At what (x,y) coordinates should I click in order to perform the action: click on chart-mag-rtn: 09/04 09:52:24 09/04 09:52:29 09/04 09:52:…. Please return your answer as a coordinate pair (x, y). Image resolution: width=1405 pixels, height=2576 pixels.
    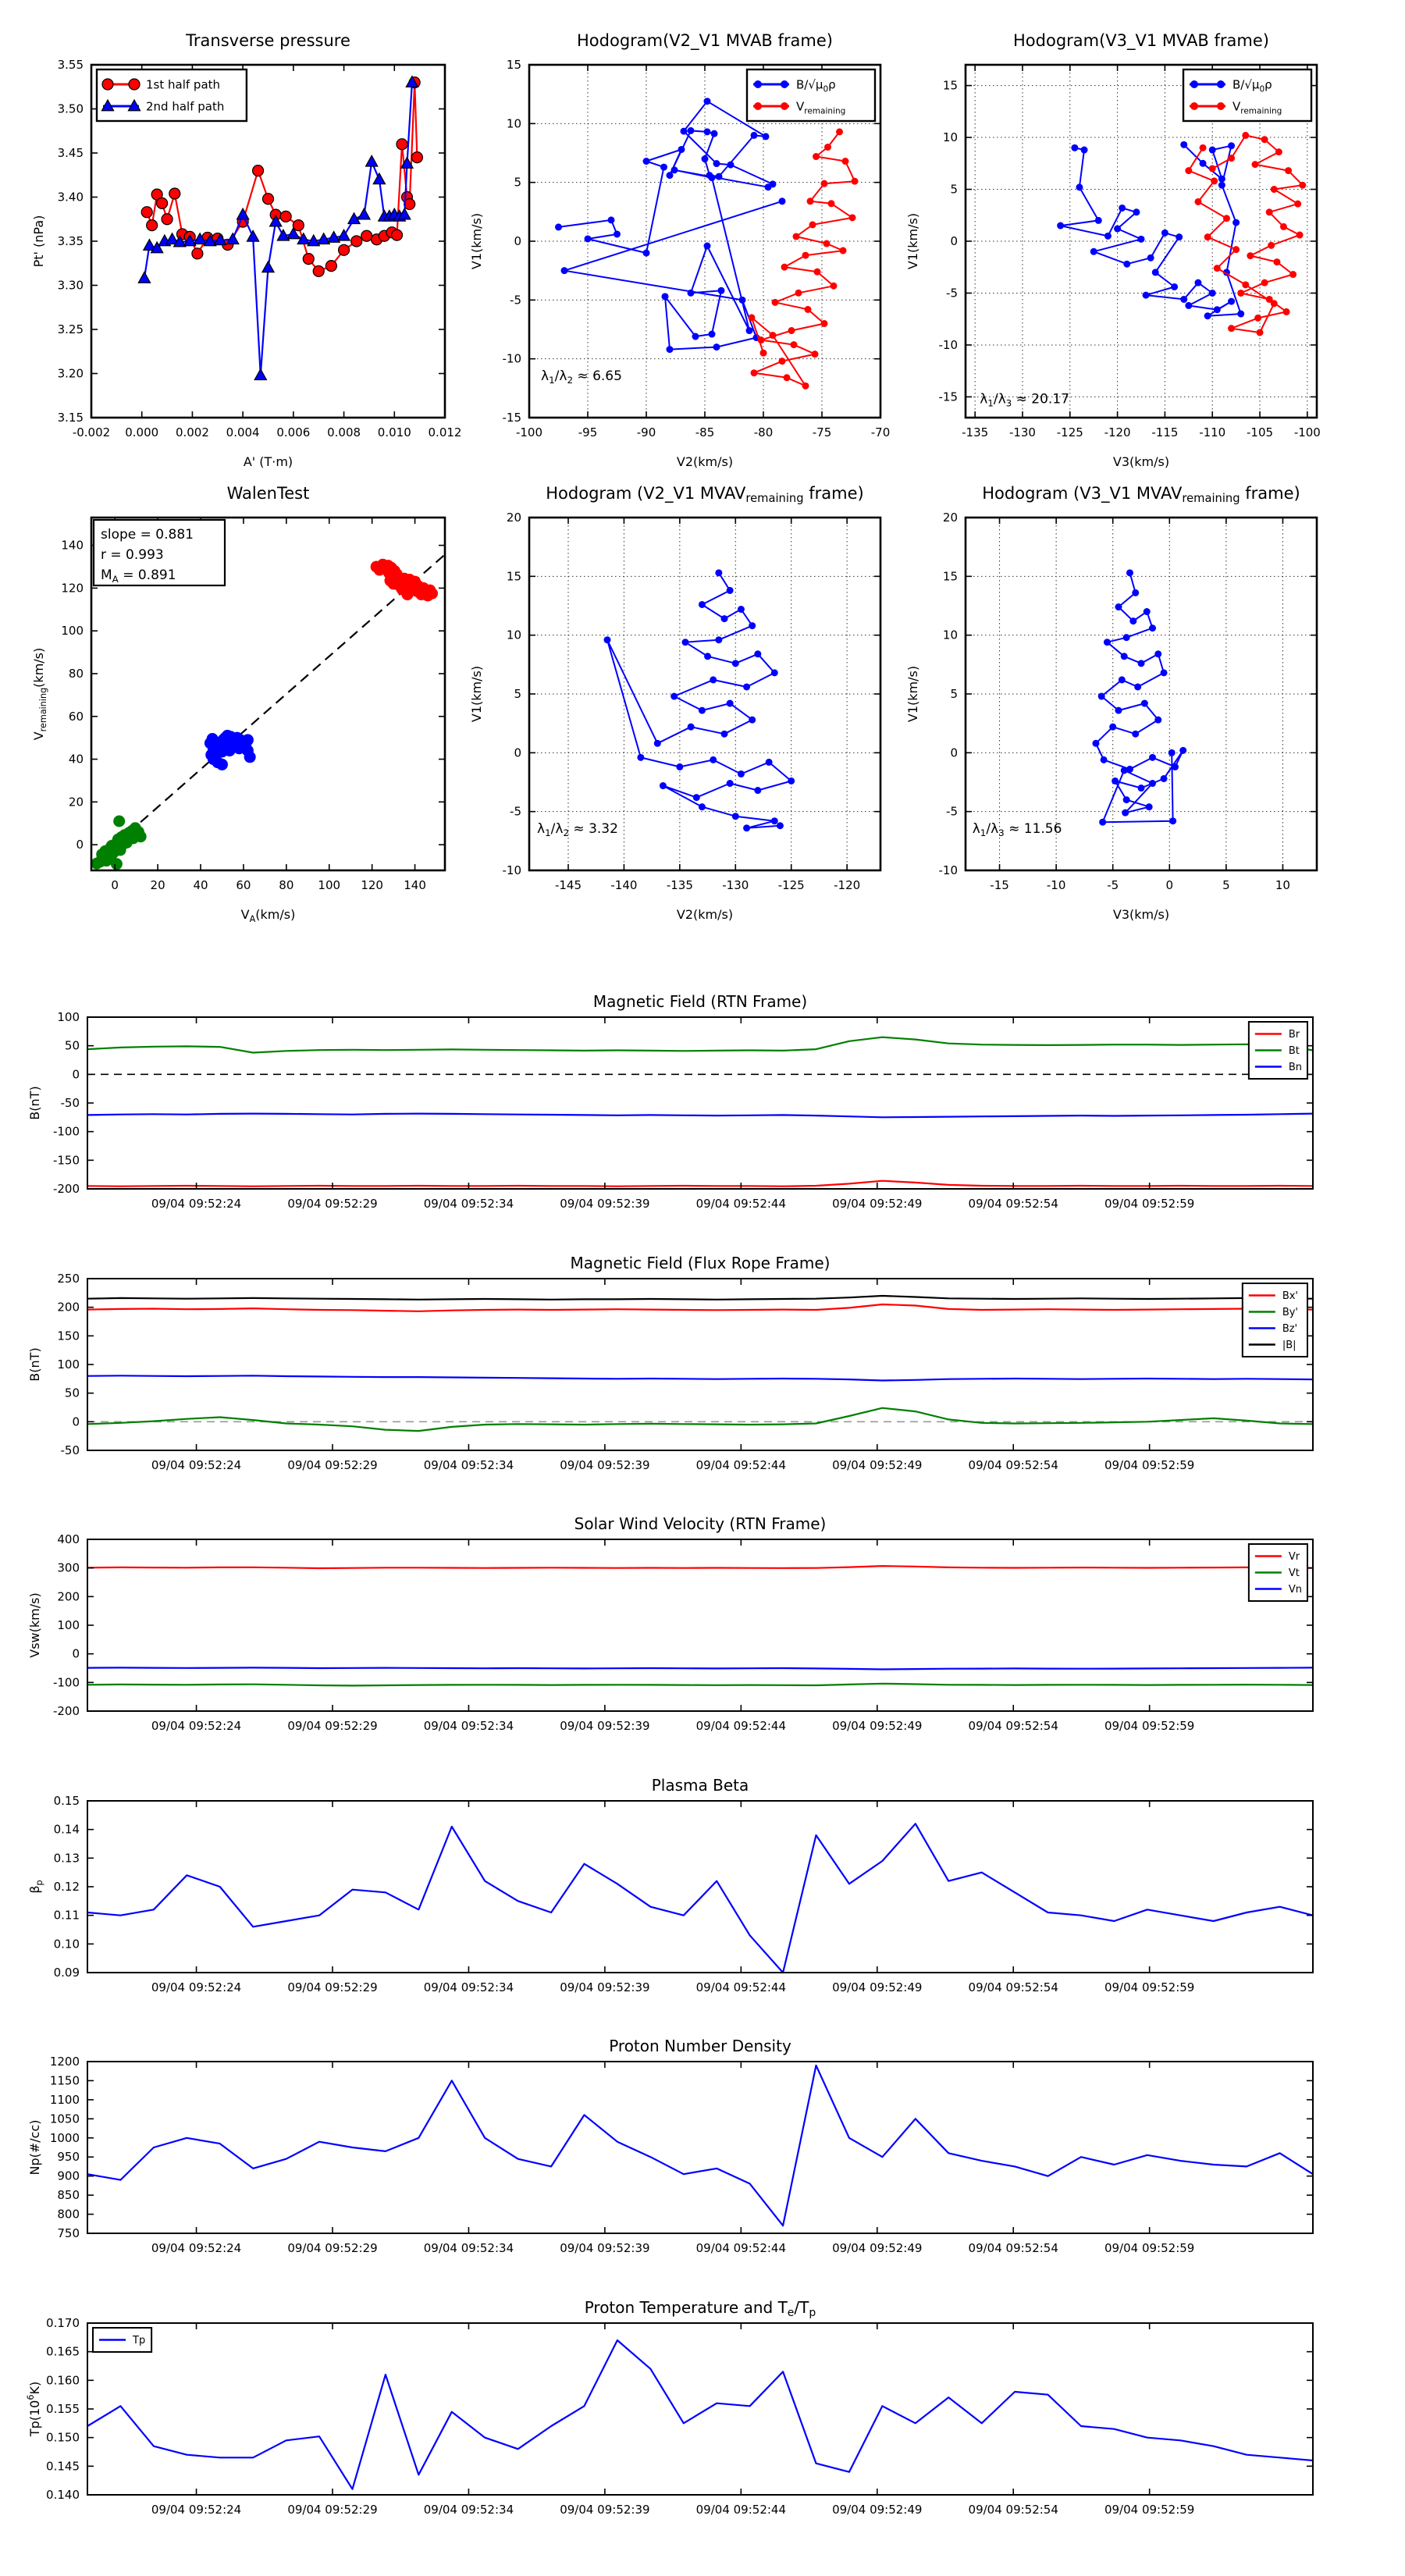
    Looking at the image, I should click on (671, 1101).